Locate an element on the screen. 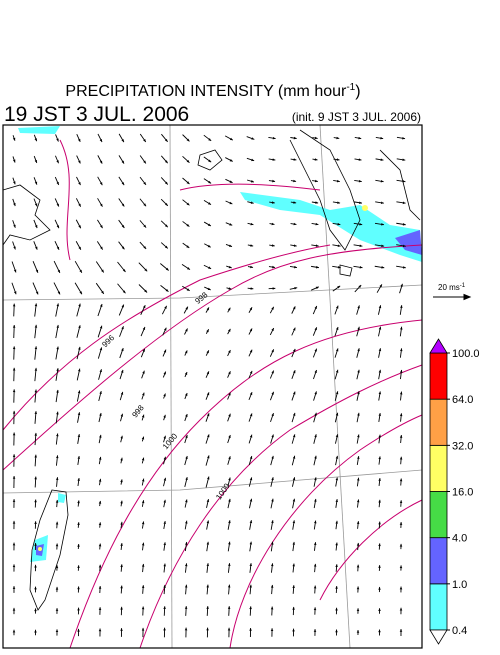 This screenshot has width=500, height=655. title-main: PRECIPITATION INTENSITY (mm hour is located at coordinates (206, 91).